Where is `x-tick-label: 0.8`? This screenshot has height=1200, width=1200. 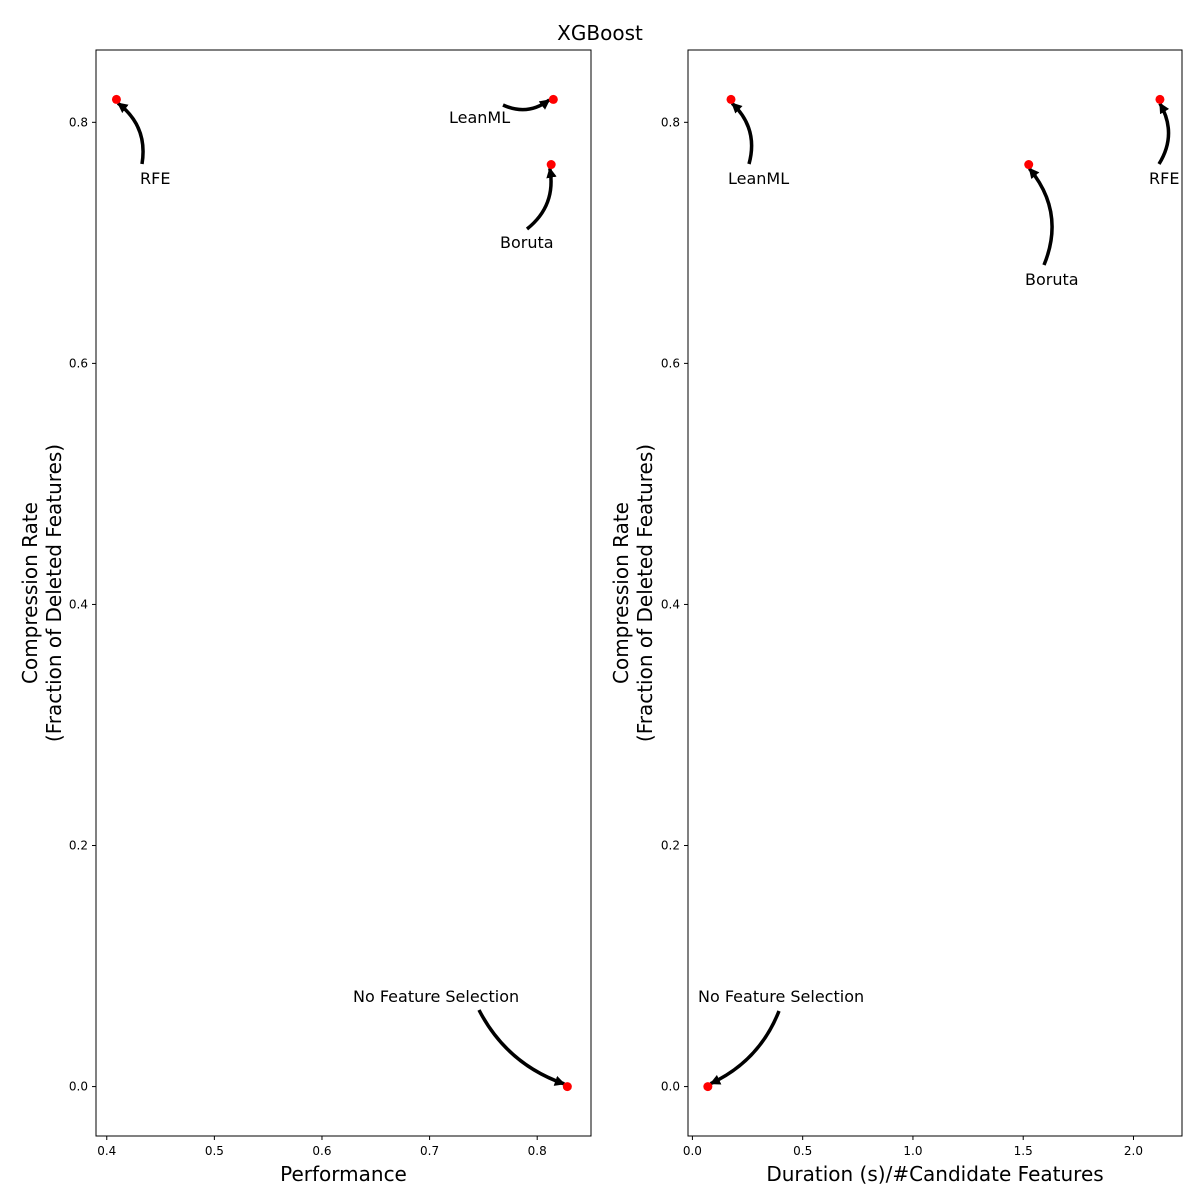 x-tick-label: 0.8 is located at coordinates (537, 1151).